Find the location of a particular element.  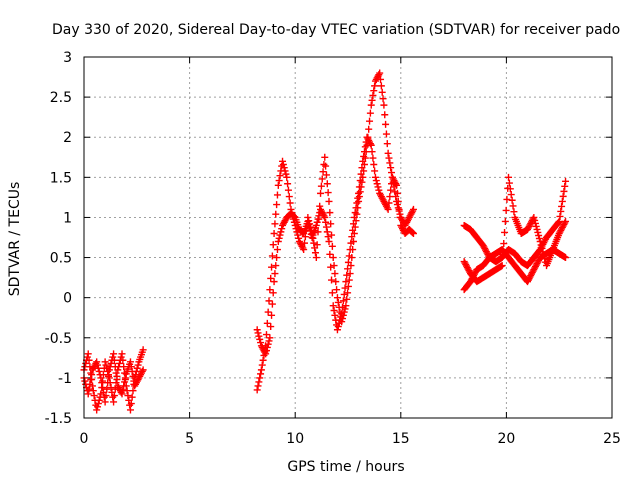

series-seg-0-3h-b is located at coordinates (113, 378).